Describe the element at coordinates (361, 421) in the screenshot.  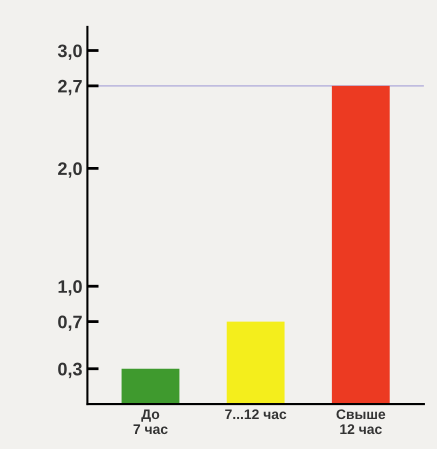
I see `x-tick-label: Свыше 12 час` at that location.